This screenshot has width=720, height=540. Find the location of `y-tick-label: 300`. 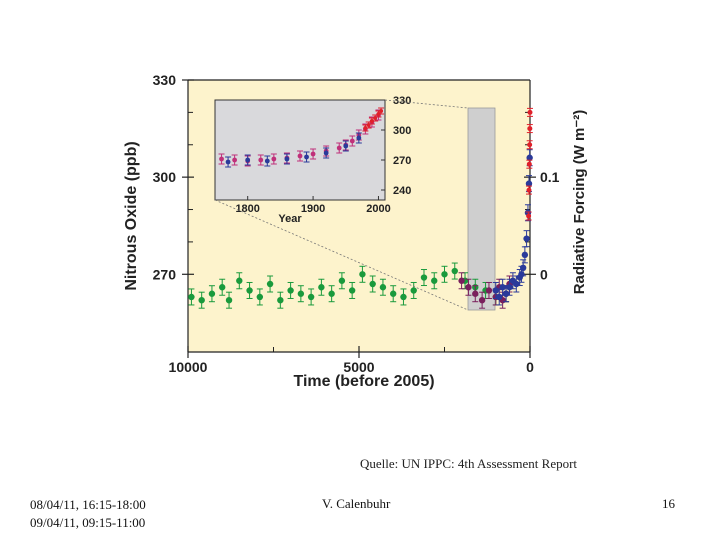

y-tick-label: 300 is located at coordinates (165, 177).